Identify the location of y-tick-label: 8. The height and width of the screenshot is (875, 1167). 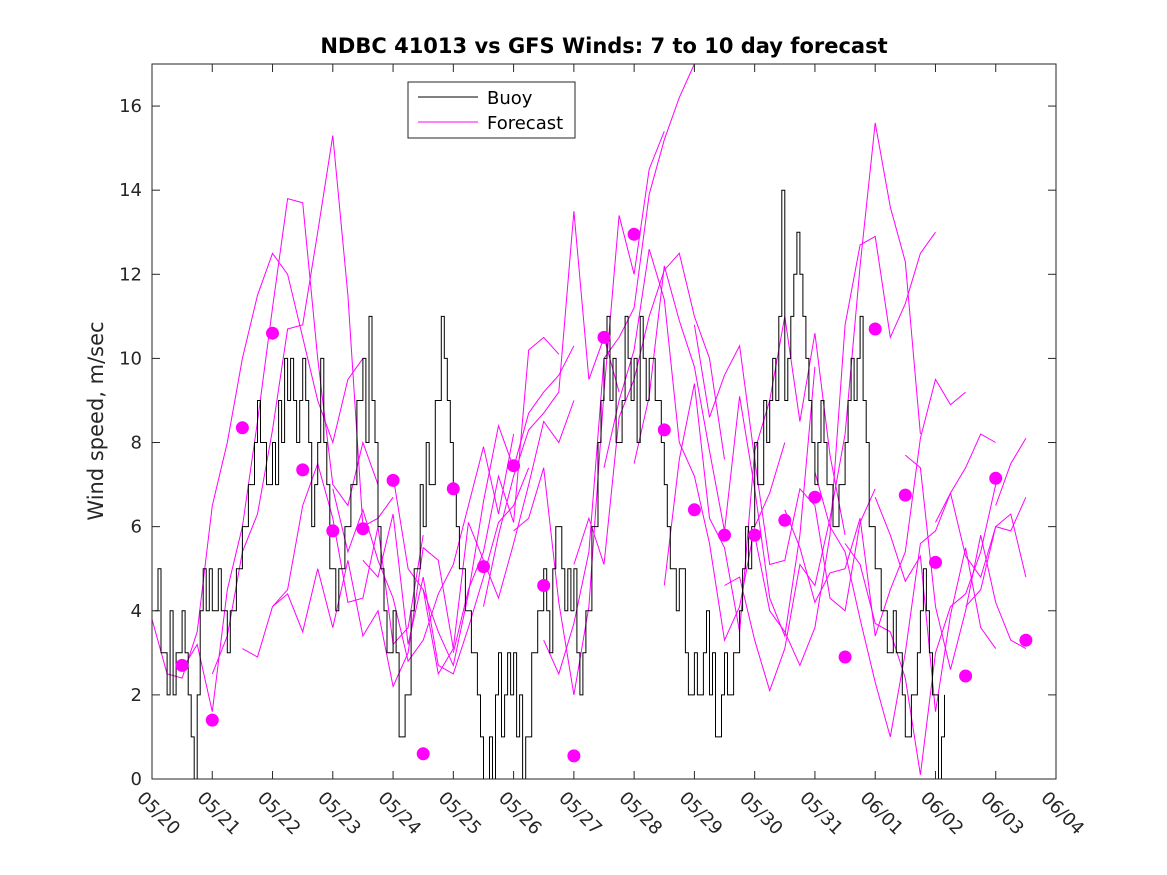
(136, 443).